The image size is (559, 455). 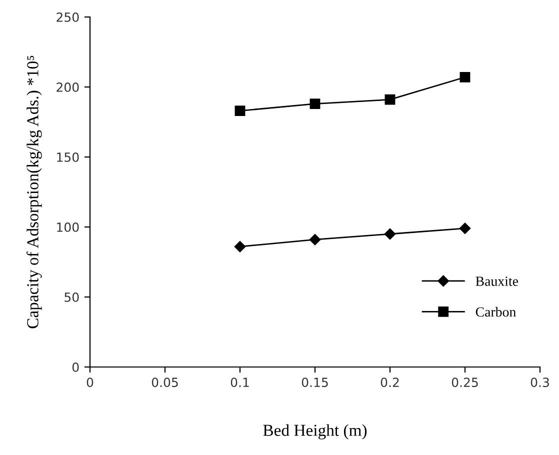 What do you see at coordinates (67, 87) in the screenshot?
I see `y-tick-label: 200` at bounding box center [67, 87].